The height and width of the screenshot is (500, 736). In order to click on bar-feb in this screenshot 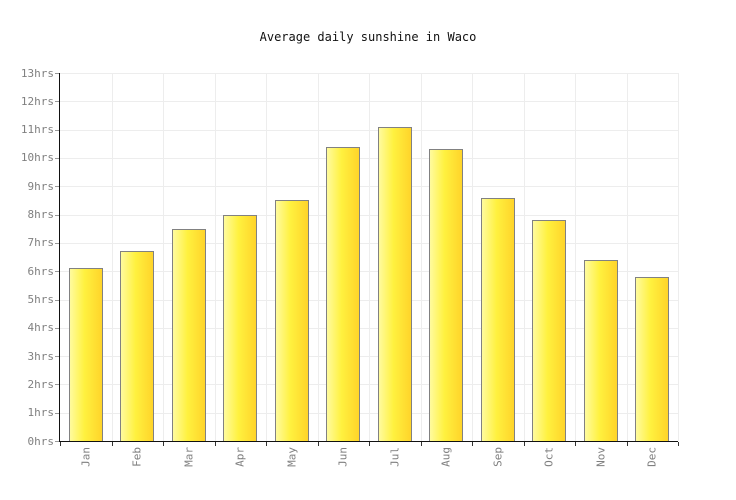, I will do `click(137, 346)`.